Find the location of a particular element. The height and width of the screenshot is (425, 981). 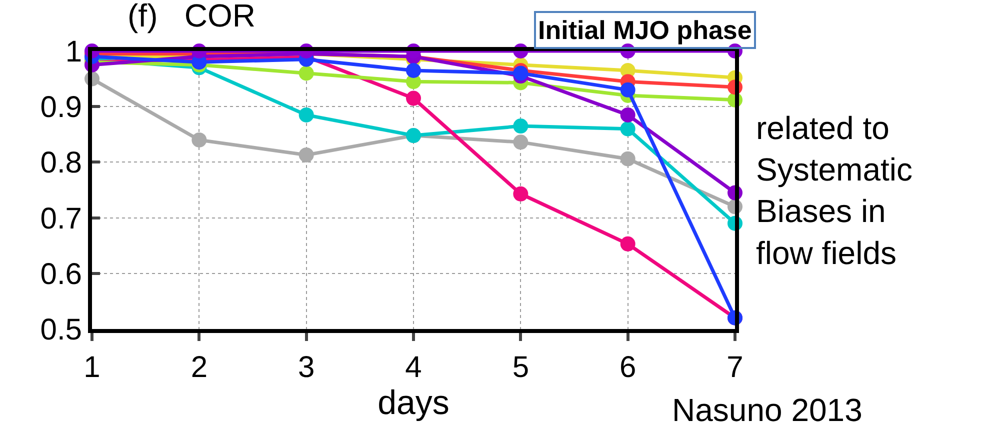

x-tick-label: 3 is located at coordinates (306, 367).